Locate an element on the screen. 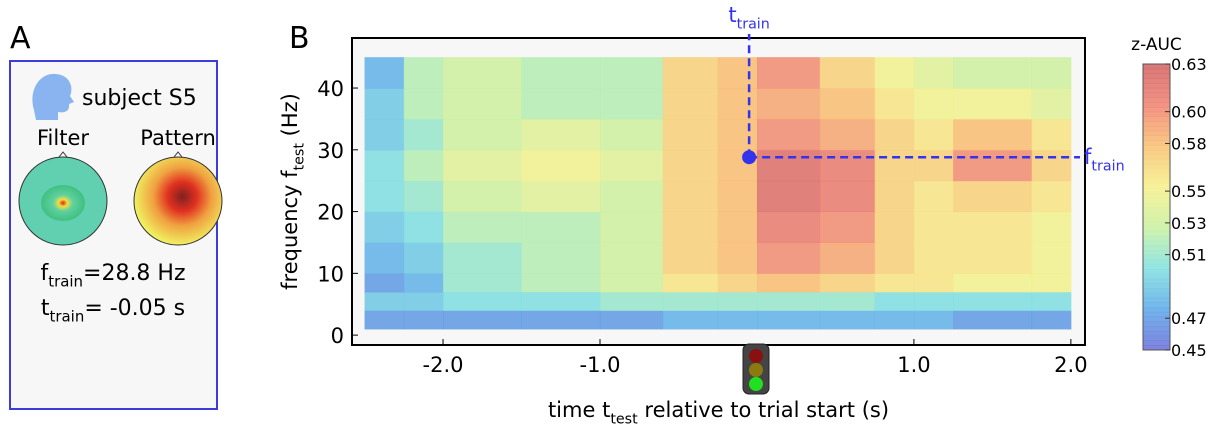 The height and width of the screenshot is (430, 1214). text: relative to trial start (s) is located at coordinates (763, 410).